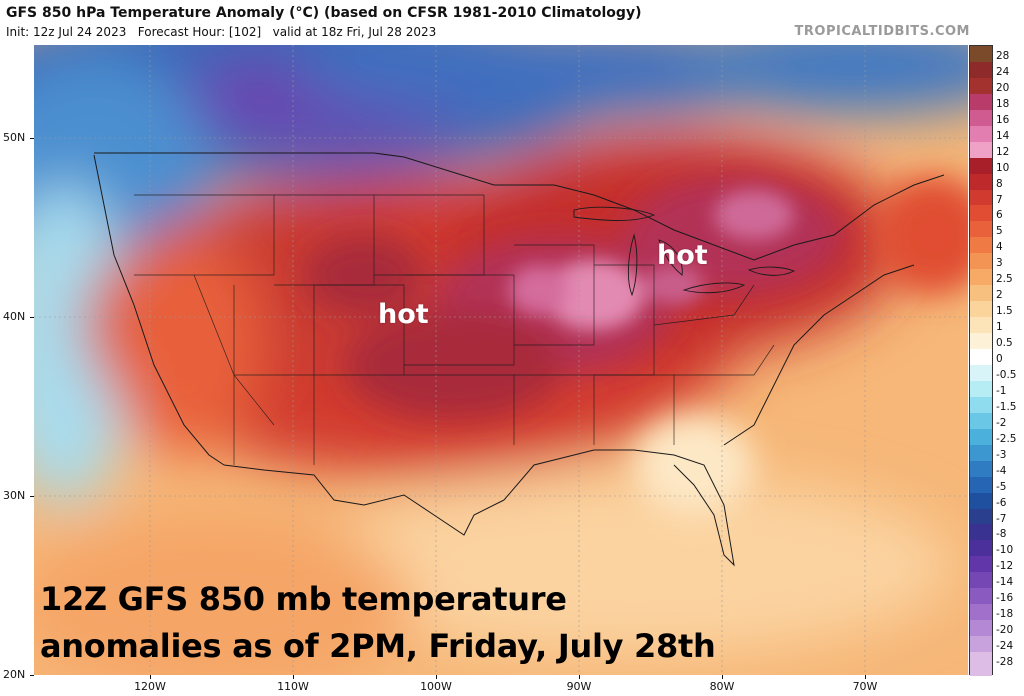  I want to click on color-scale-label: 28, so click(1003, 55).